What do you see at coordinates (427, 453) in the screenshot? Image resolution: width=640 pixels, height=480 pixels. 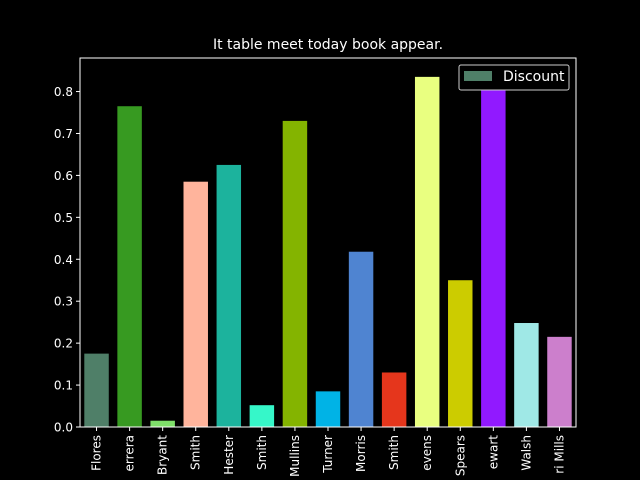 I see `x-tick-label: evens` at bounding box center [427, 453].